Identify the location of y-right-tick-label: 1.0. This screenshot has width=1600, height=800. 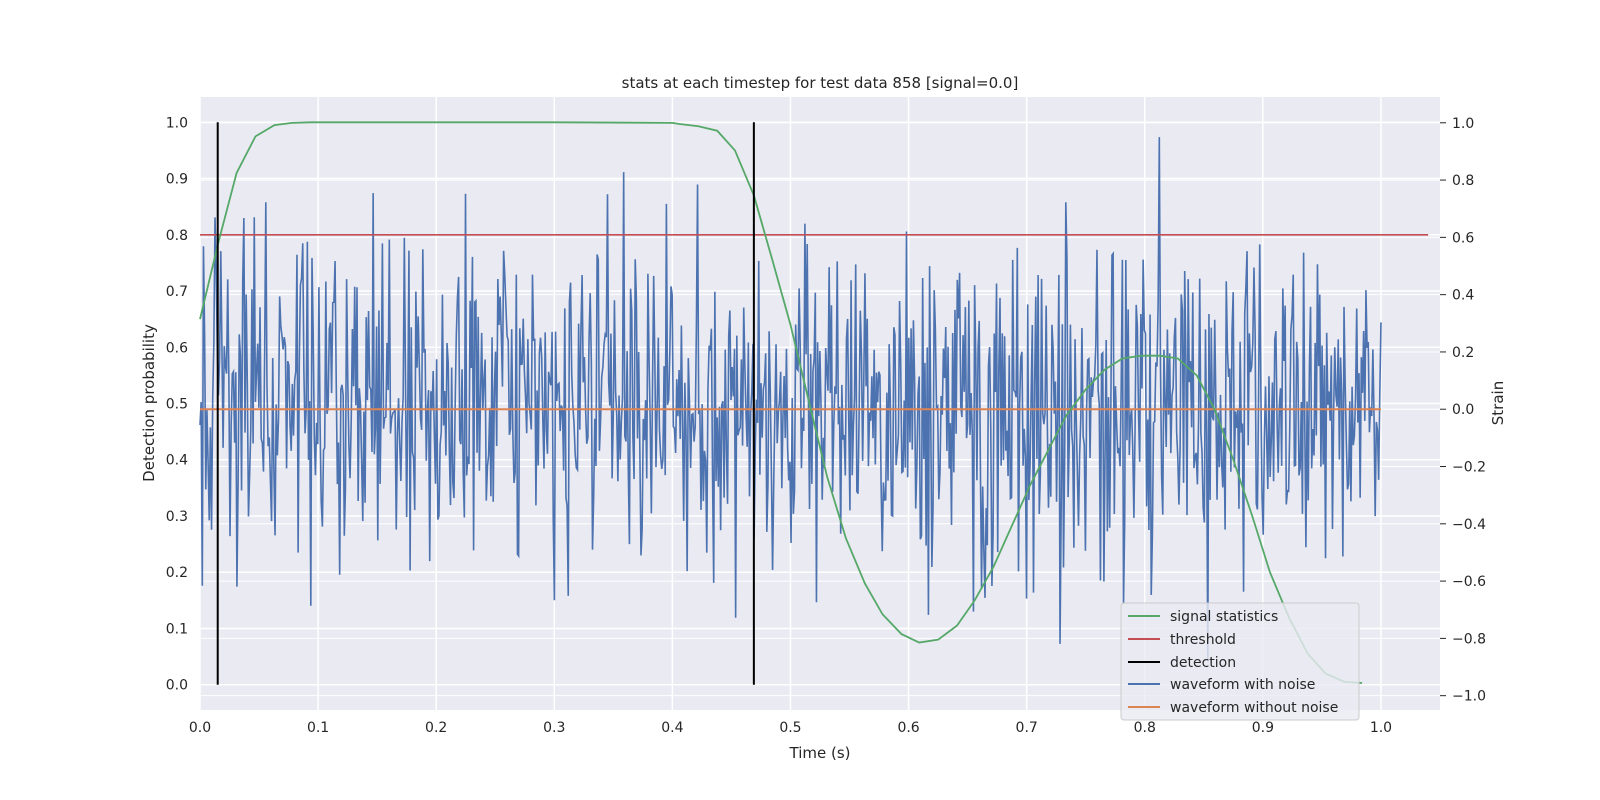
(1463, 124).